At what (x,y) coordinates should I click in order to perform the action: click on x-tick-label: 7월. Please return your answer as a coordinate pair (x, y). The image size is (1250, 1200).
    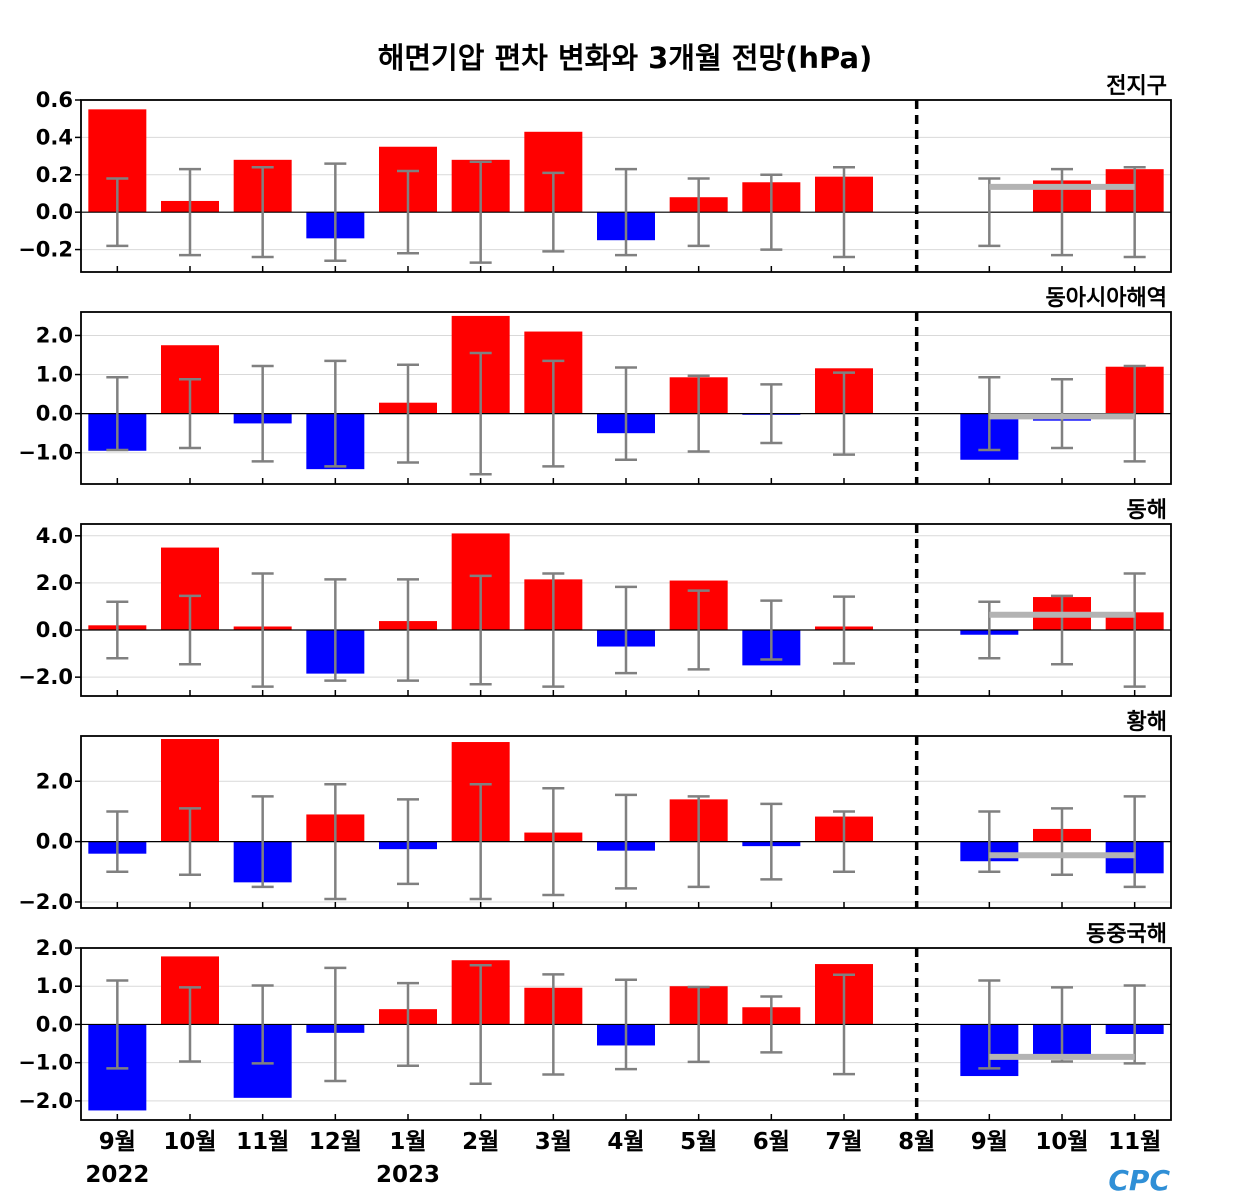
    Looking at the image, I should click on (843, 1142).